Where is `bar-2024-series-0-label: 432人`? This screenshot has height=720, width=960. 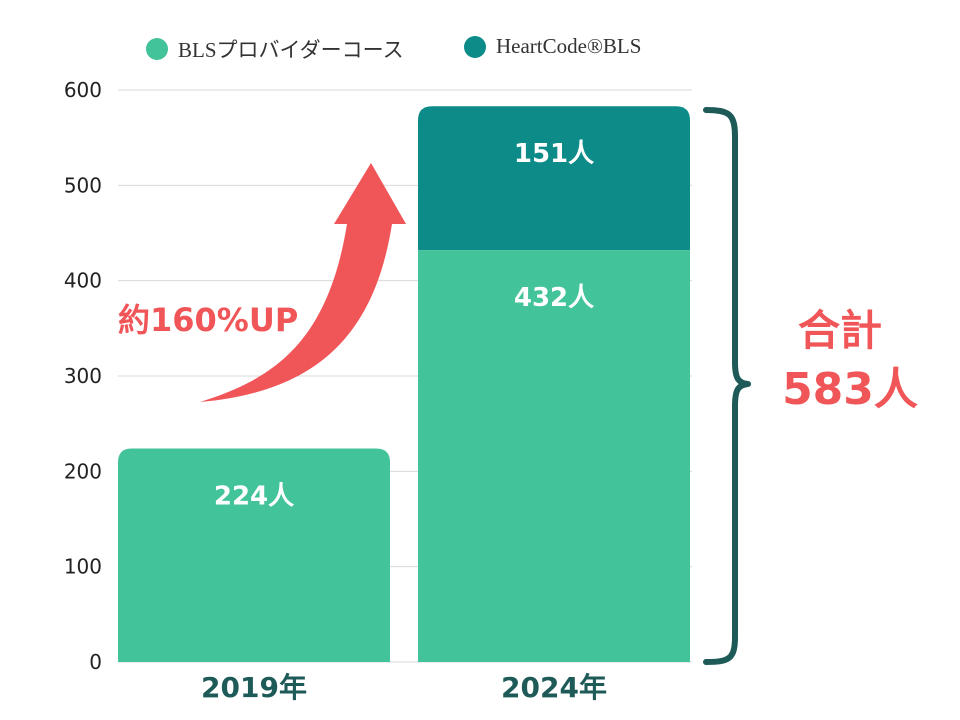
bar-2024-series-0-label: 432人 is located at coordinates (554, 298).